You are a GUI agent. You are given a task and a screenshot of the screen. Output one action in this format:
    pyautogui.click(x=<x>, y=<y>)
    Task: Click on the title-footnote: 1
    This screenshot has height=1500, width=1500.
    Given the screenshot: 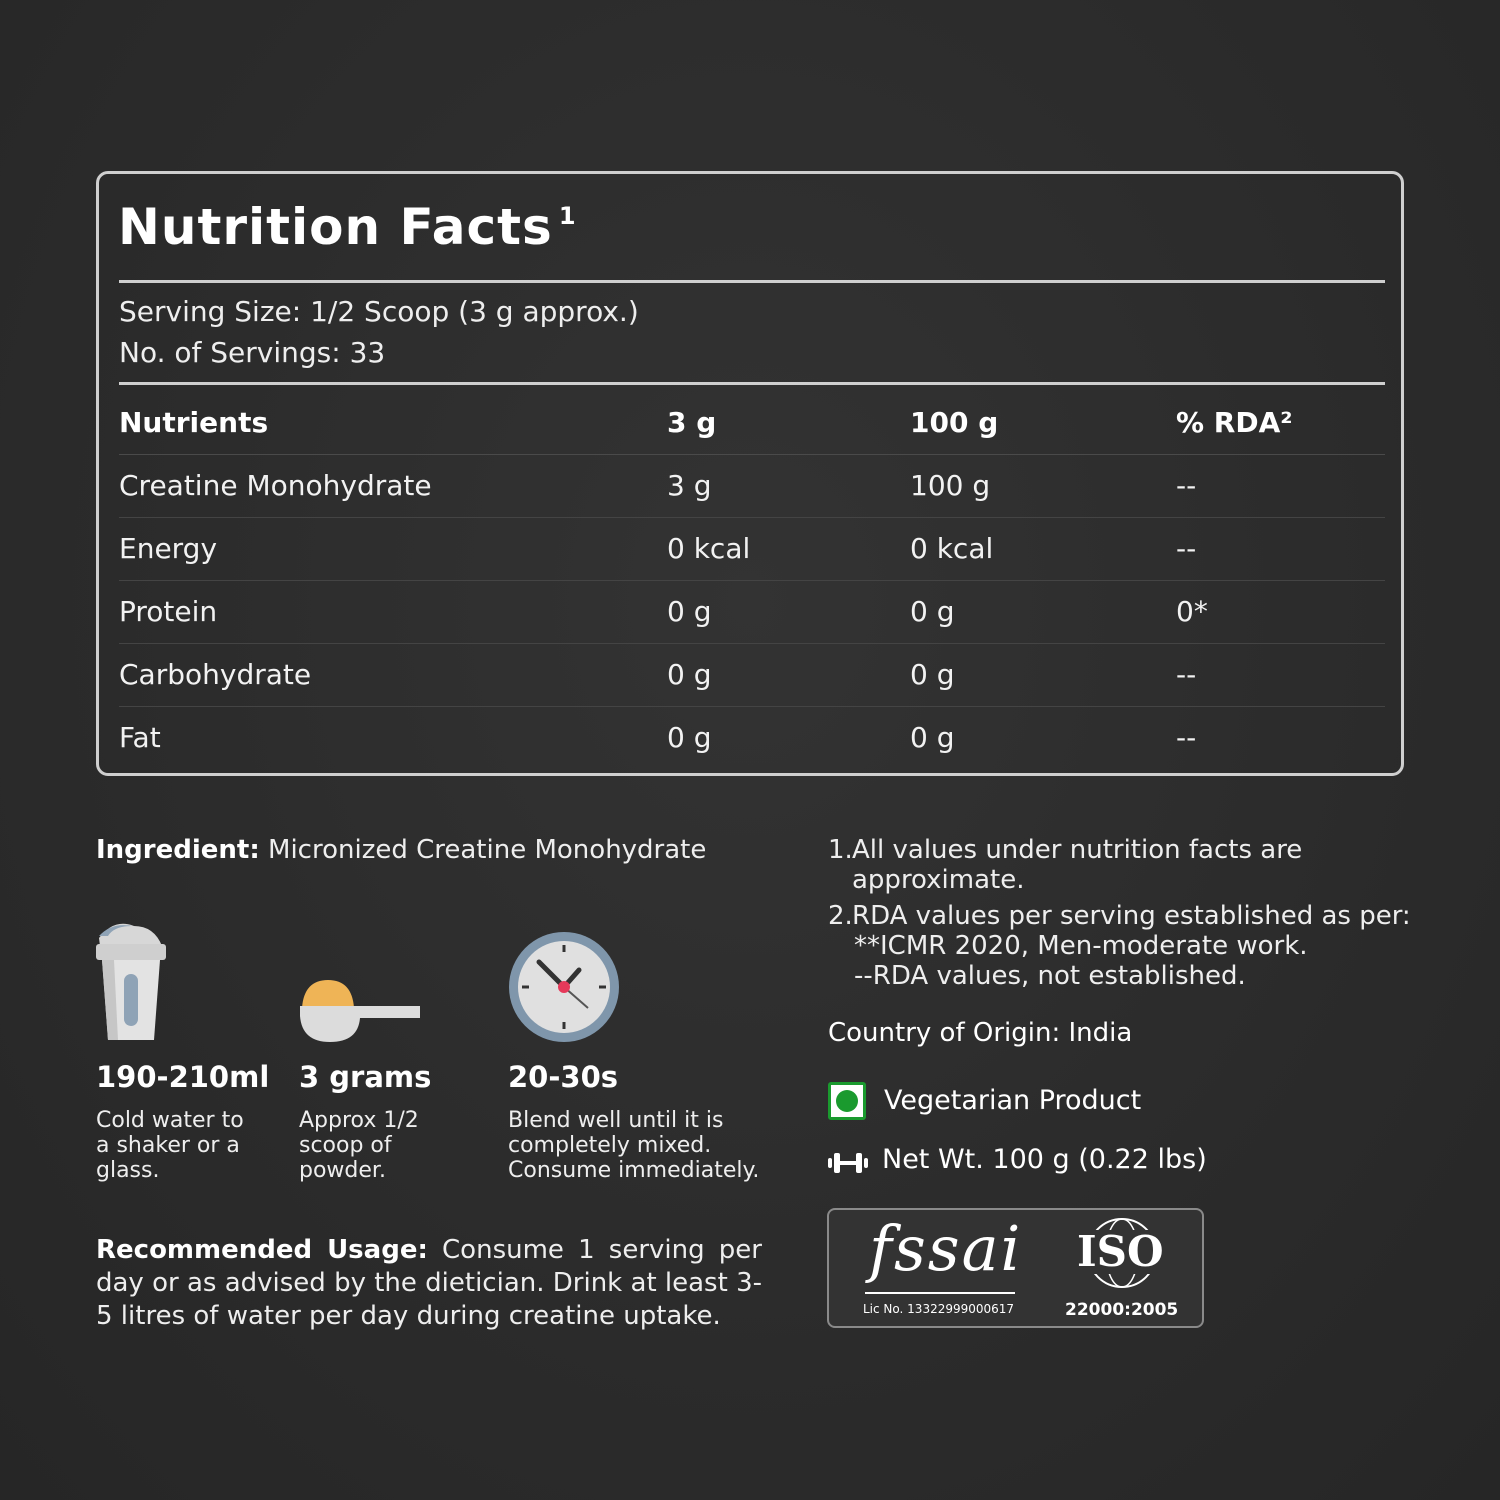 What is the action you would take?
    pyautogui.click(x=567, y=216)
    